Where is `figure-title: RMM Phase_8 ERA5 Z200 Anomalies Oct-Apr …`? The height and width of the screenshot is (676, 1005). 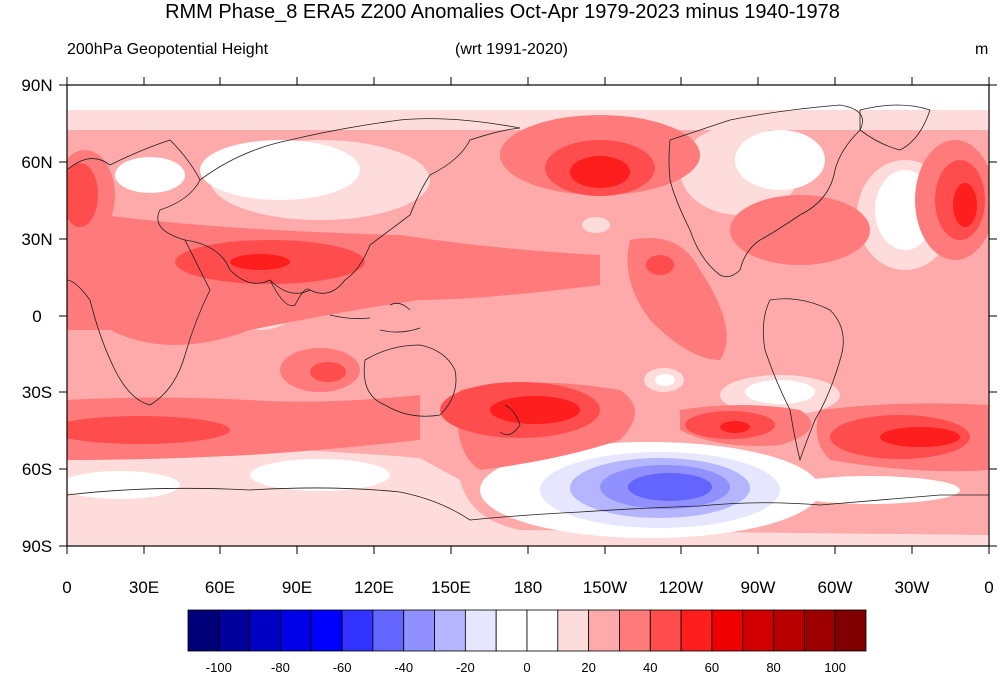
figure-title: RMM Phase_8 ERA5 Z200 Anomalies Oct-Apr … is located at coordinates (502, 12).